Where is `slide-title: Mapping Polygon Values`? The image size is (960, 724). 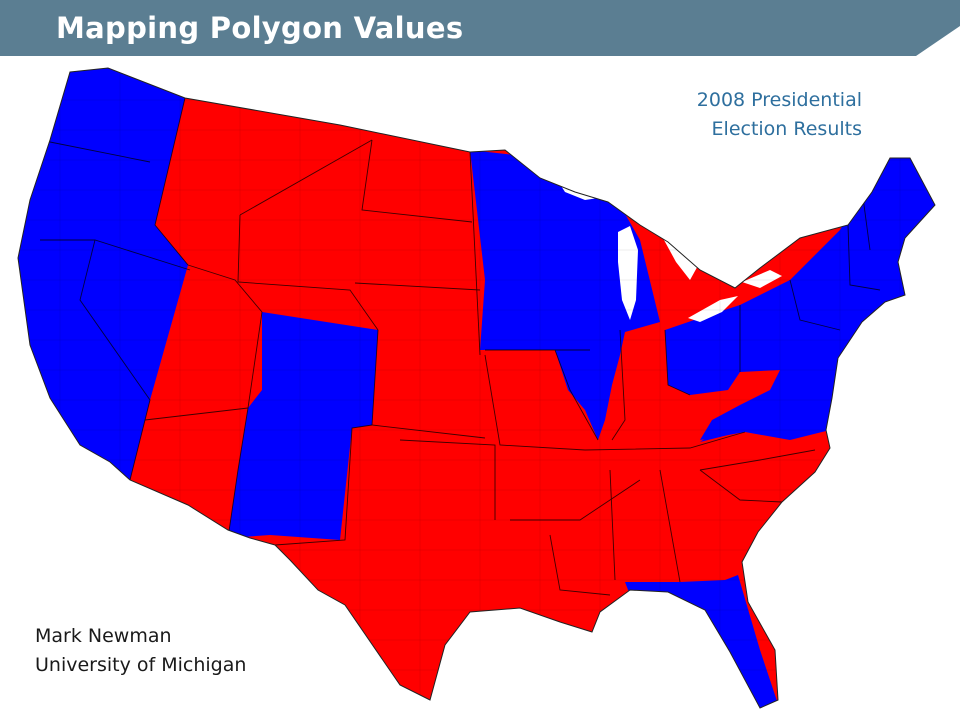
slide-title: Mapping Polygon Values is located at coordinates (260, 28).